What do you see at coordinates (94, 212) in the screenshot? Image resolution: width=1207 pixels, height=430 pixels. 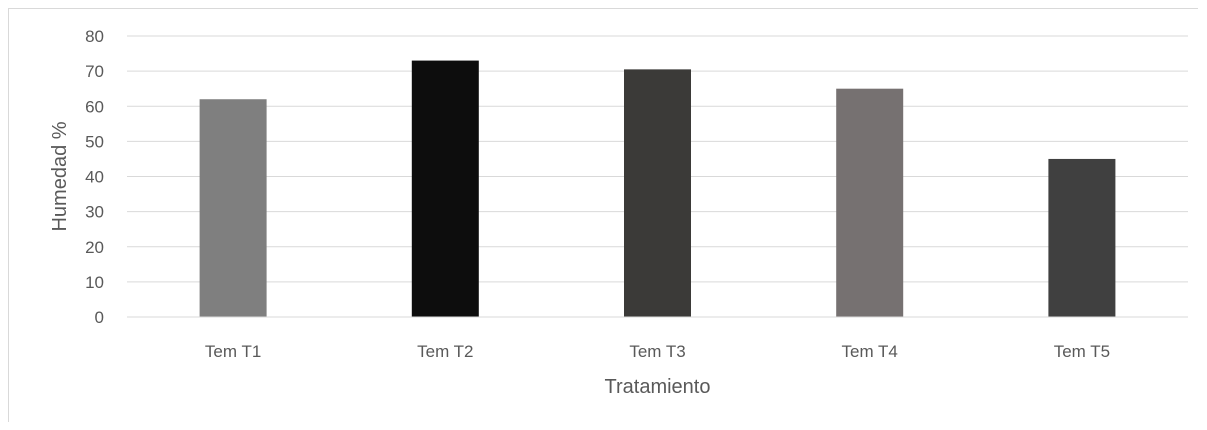 I see `y-tick-label: 30` at bounding box center [94, 212].